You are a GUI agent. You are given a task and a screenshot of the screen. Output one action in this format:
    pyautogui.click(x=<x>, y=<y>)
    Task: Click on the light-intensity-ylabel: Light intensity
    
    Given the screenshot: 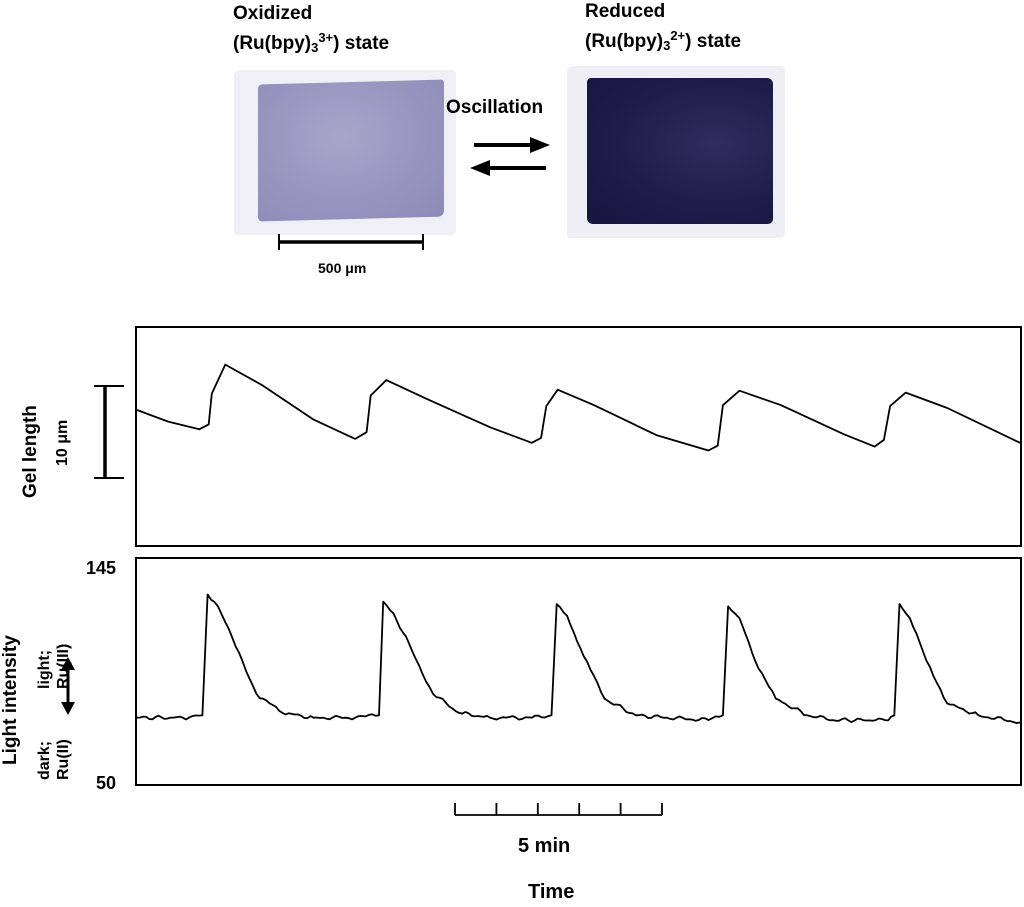 What is the action you would take?
    pyautogui.click(x=10, y=700)
    